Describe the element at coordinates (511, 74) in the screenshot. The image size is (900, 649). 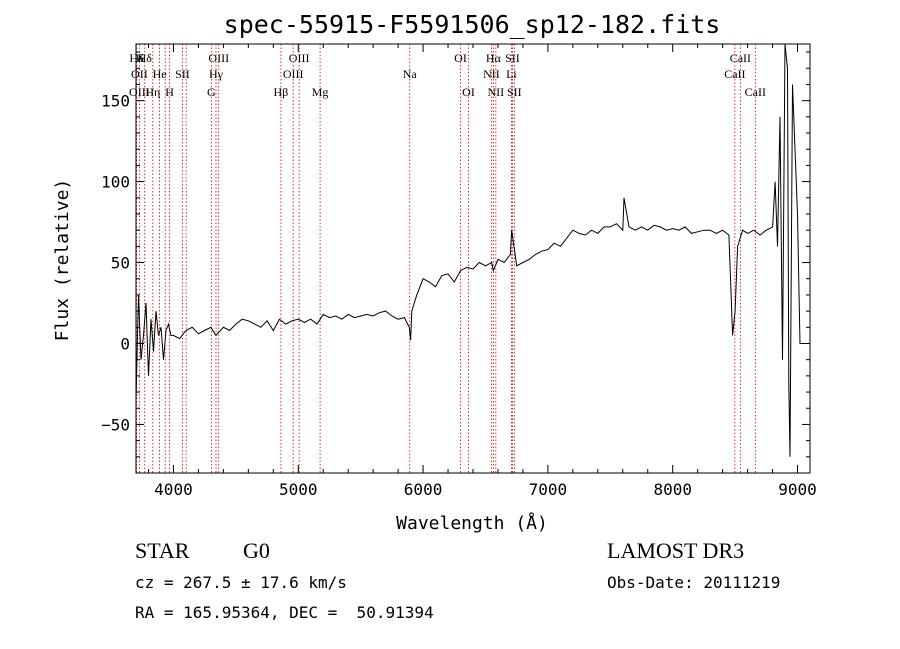
I see `emission-line-label: Li` at that location.